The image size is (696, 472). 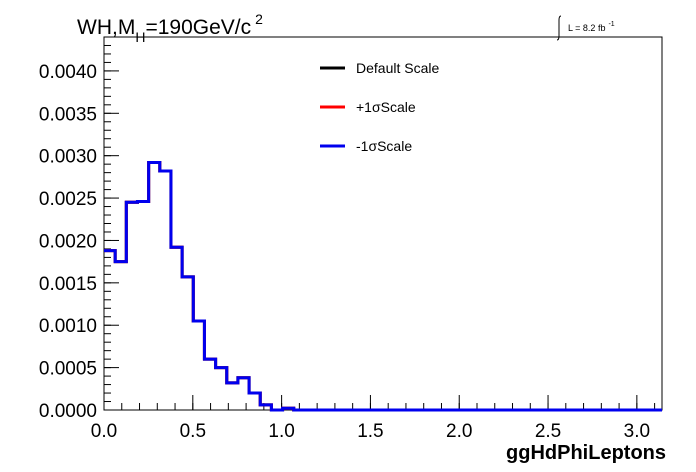 I want to click on title-superscript: 2, so click(x=259, y=19).